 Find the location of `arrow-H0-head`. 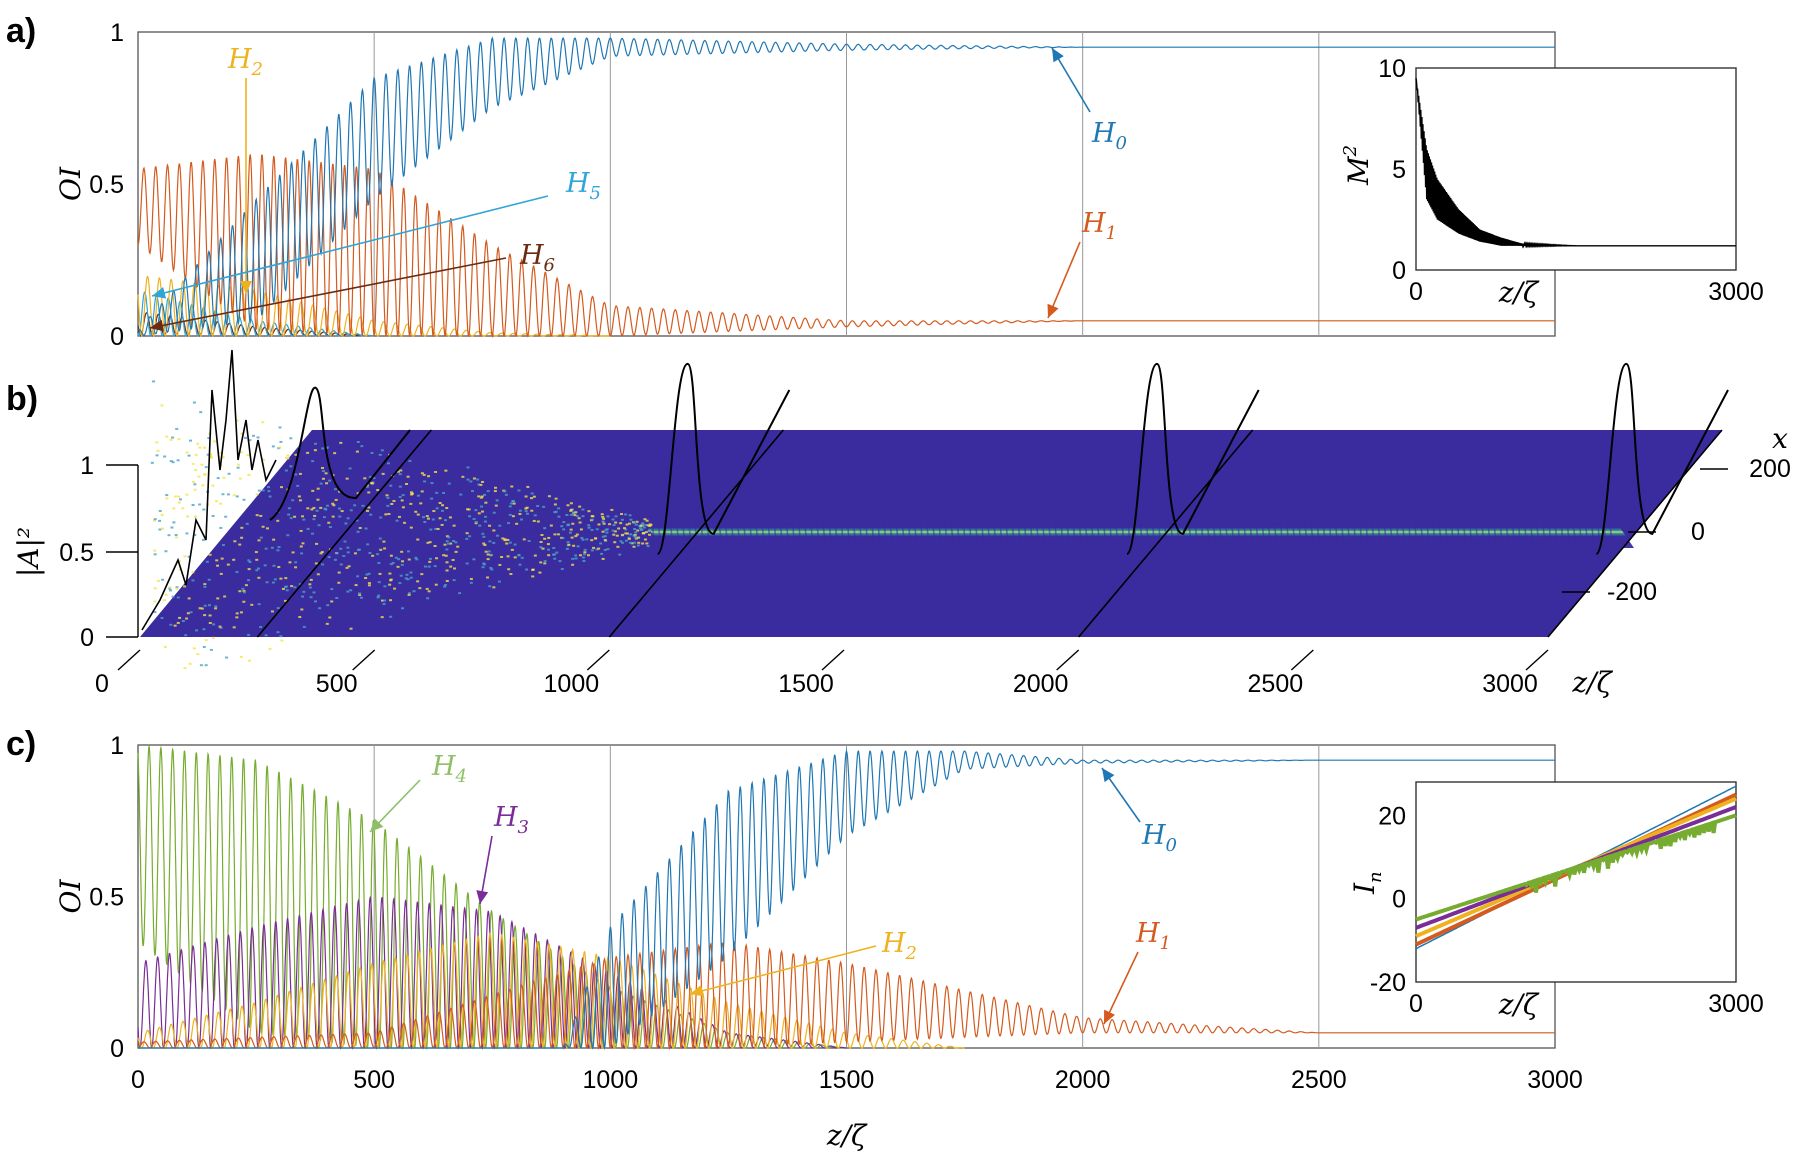

arrow-H0-head is located at coordinates (1108, 775).